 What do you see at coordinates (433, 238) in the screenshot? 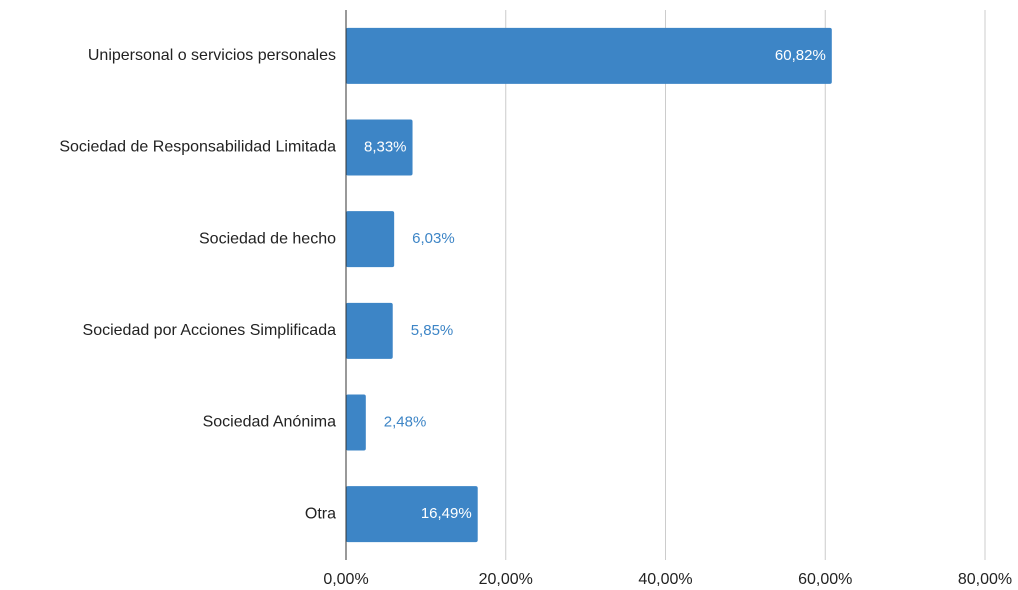
I see `data-label: 6,03%` at bounding box center [433, 238].